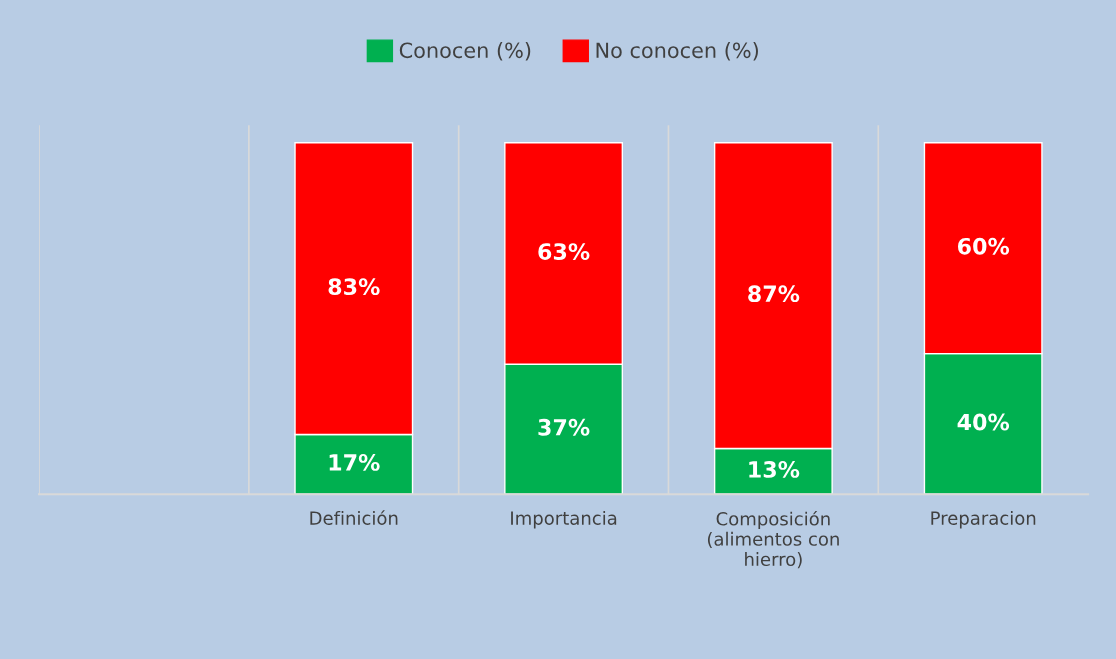 Image resolution: width=1116 pixels, height=659 pixels. What do you see at coordinates (983, 246) in the screenshot?
I see `data-label: 60%` at bounding box center [983, 246].